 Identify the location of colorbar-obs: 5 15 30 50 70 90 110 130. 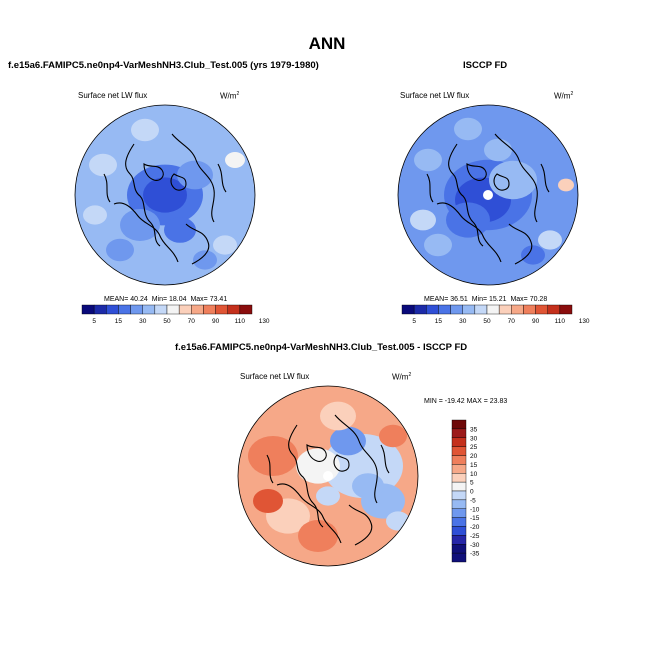
(495, 314).